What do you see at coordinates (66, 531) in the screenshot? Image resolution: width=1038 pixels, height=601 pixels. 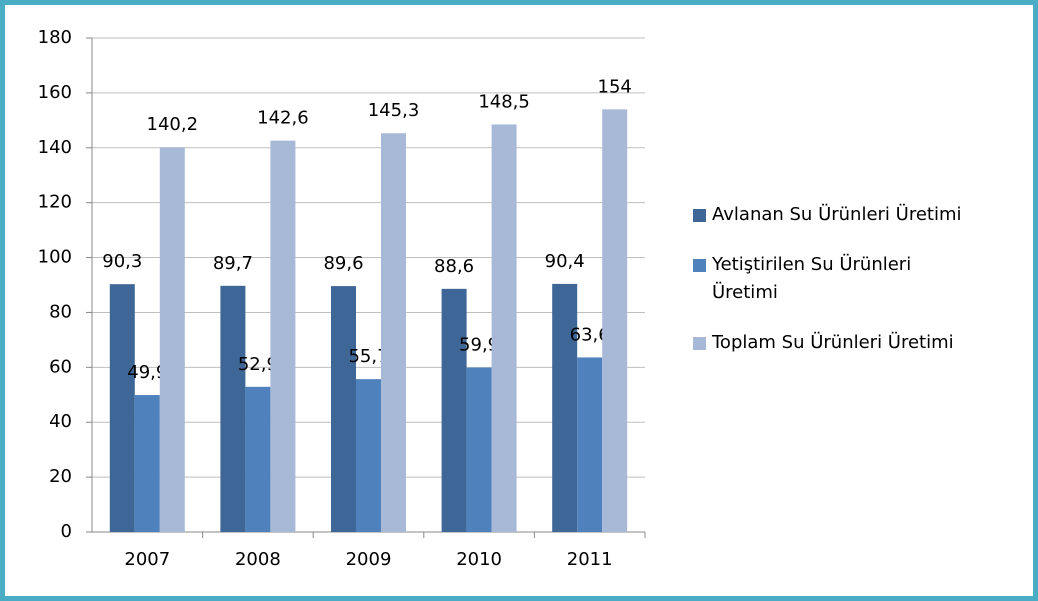 I see `y-tick-label: 0` at bounding box center [66, 531].